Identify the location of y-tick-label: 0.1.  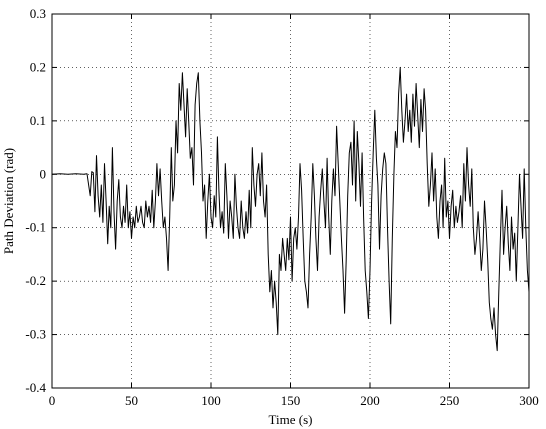
(38, 120).